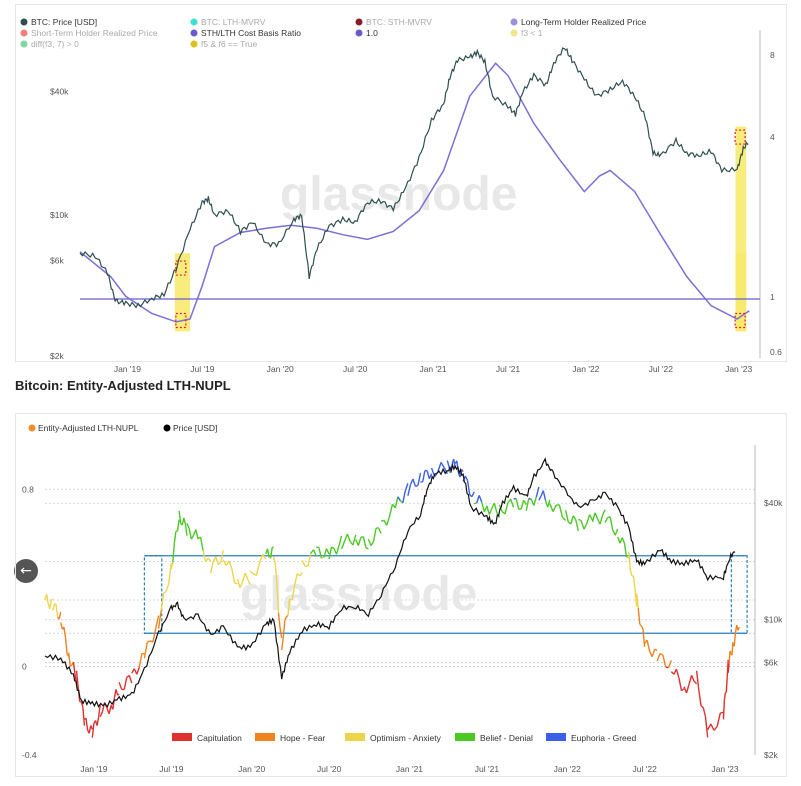  What do you see at coordinates (64, 22) in the screenshot?
I see `legend-label: BTC: Price [USD]` at bounding box center [64, 22].